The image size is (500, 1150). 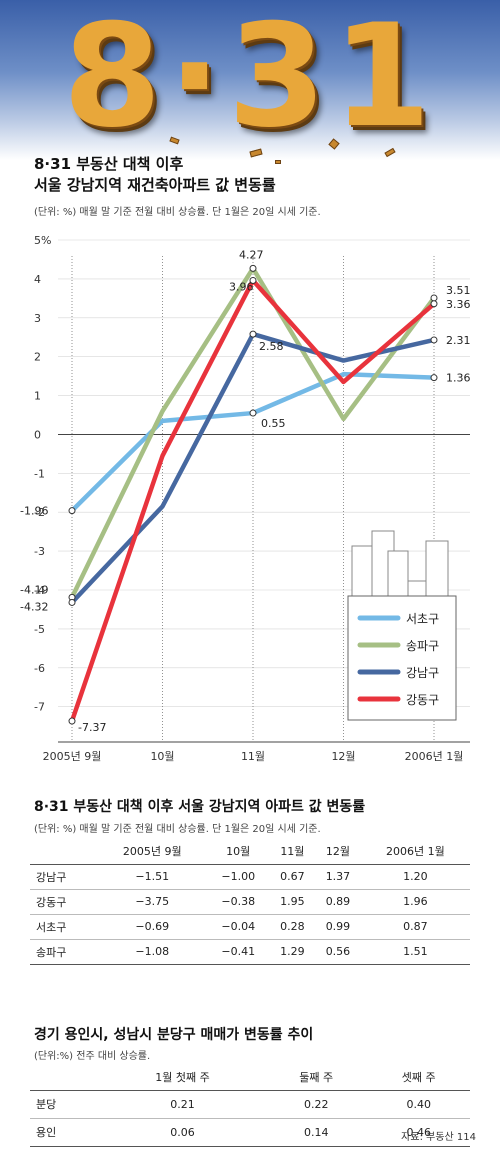 I want to click on table1-title: 8·31 부동산 대책 이후 서울 강남지역 아파트 값 변동률, so click(x=200, y=807).